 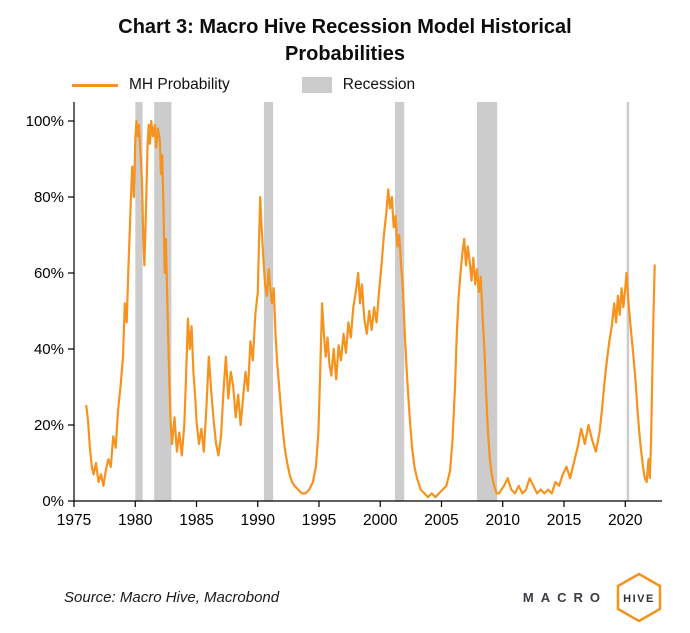 I want to click on x-tick-label: 2000, so click(x=380, y=520).